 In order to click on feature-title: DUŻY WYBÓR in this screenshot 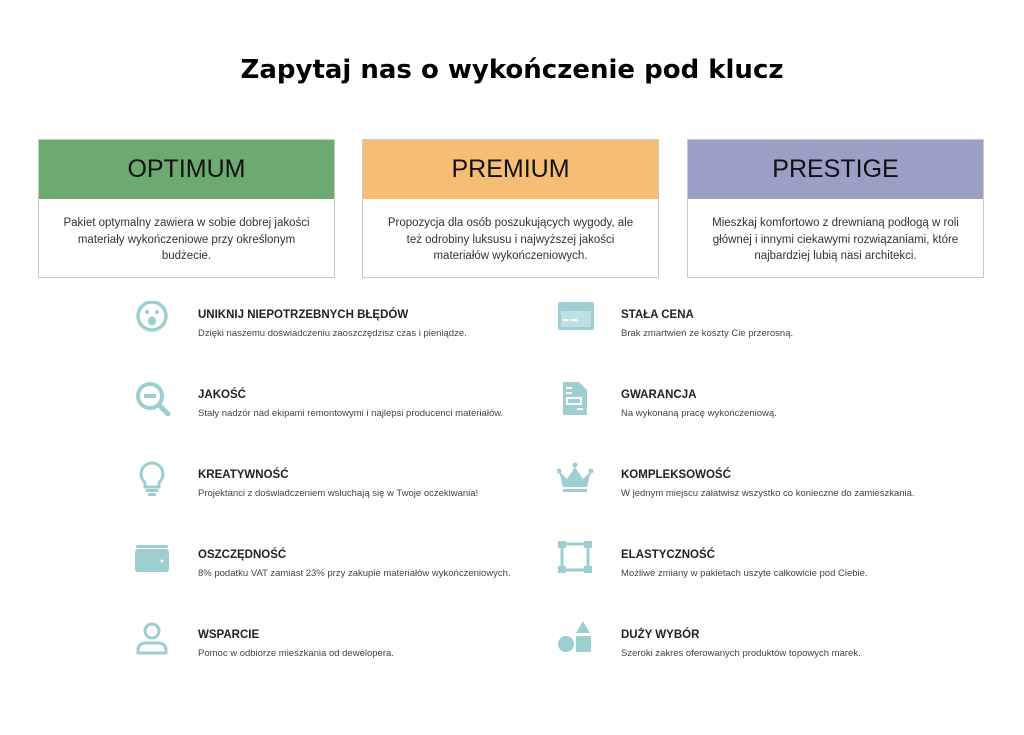, I will do `click(660, 635)`.